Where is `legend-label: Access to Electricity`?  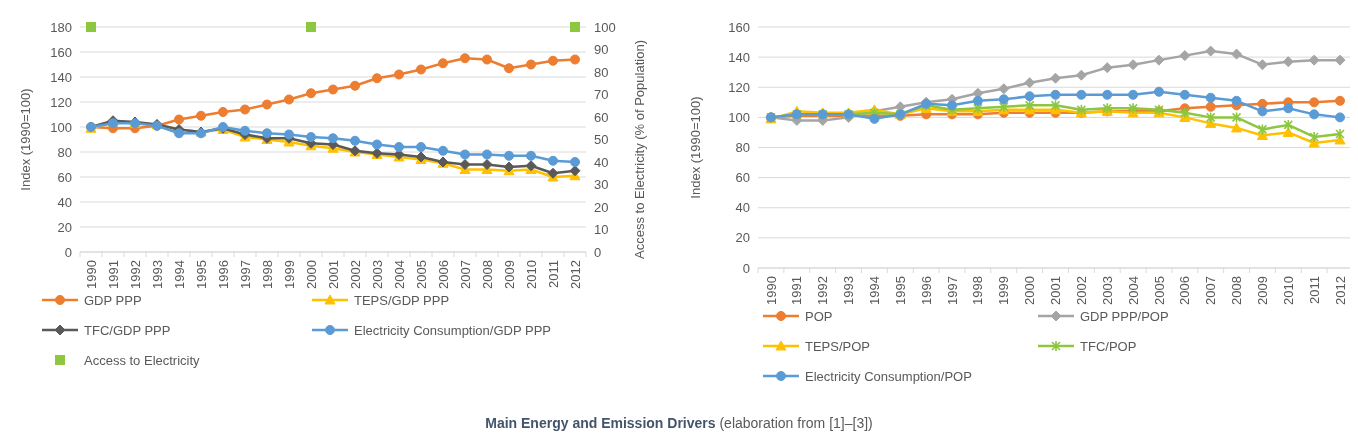
legend-label: Access to Electricity is located at coordinates (142, 360).